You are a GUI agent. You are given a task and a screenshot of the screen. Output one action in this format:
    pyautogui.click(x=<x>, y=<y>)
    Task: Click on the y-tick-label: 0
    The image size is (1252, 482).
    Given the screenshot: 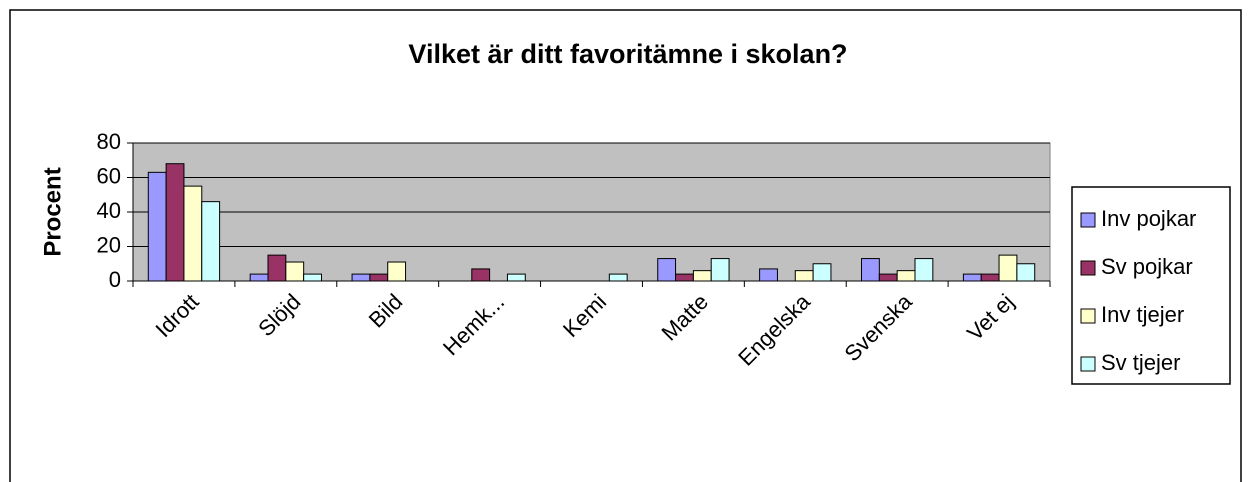 What is the action you would take?
    pyautogui.click(x=115, y=279)
    